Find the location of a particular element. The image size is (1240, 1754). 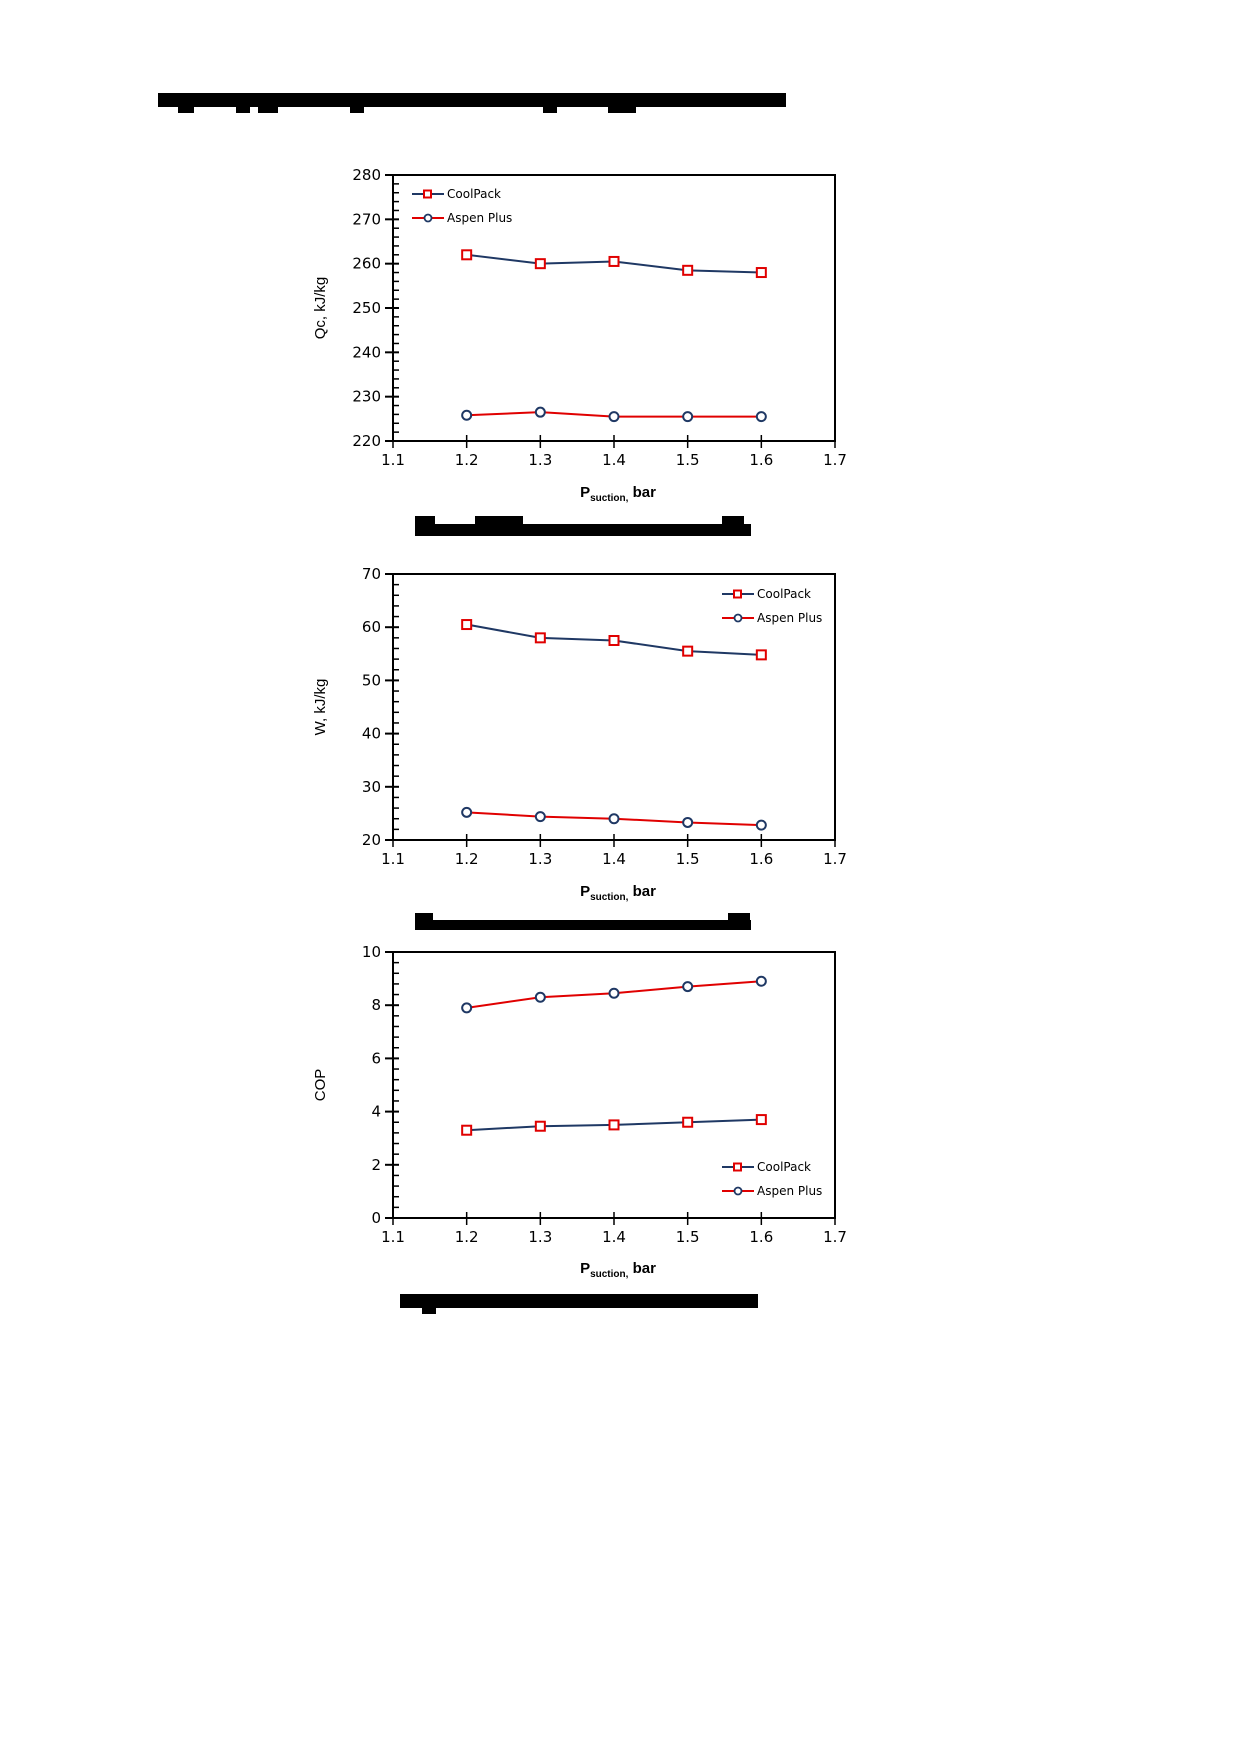

y-tick-label: 240 is located at coordinates (366, 352).